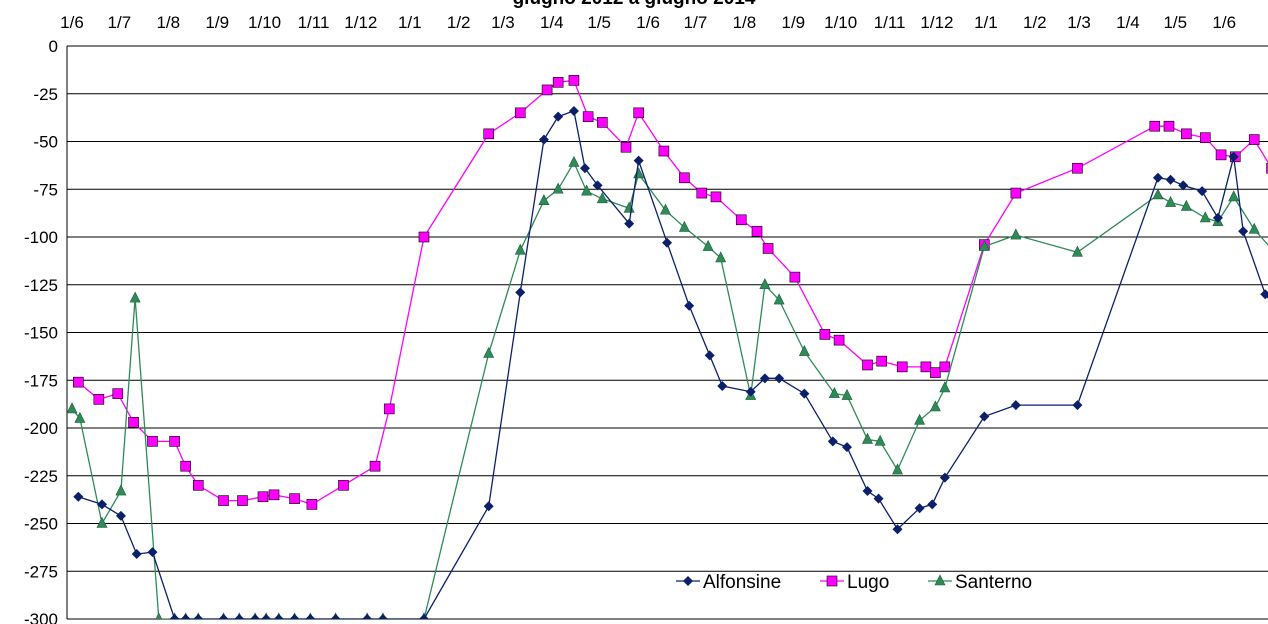 The height and width of the screenshot is (624, 1268). What do you see at coordinates (53, 46) in the screenshot?
I see `y-tick-label: 0` at bounding box center [53, 46].